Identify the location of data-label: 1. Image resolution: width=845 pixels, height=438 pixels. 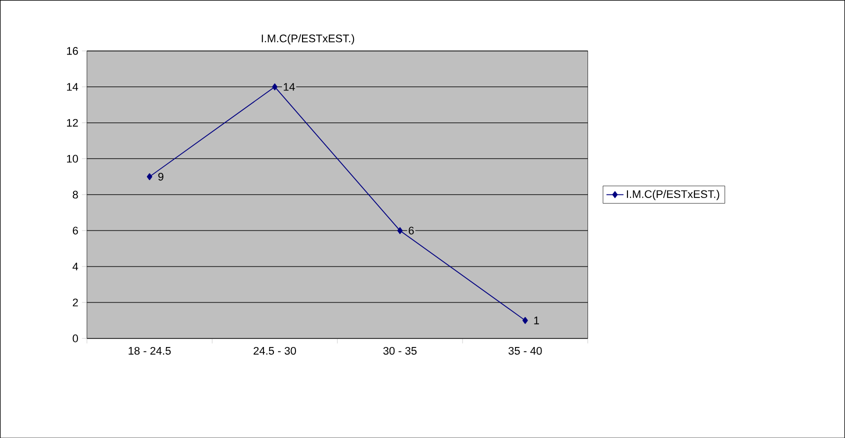
(536, 320).